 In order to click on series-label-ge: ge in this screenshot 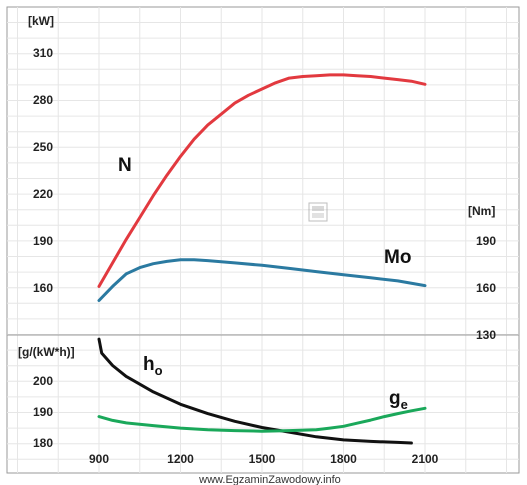, I will do `click(398, 400)`.